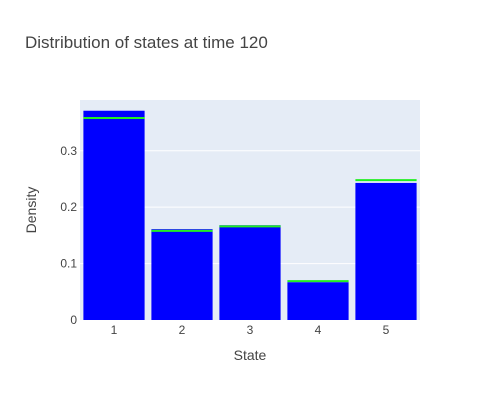 Image resolution: width=500 pixels, height=400 pixels. Describe the element at coordinates (386, 330) in the screenshot. I see `x-tick-label: 5` at that location.